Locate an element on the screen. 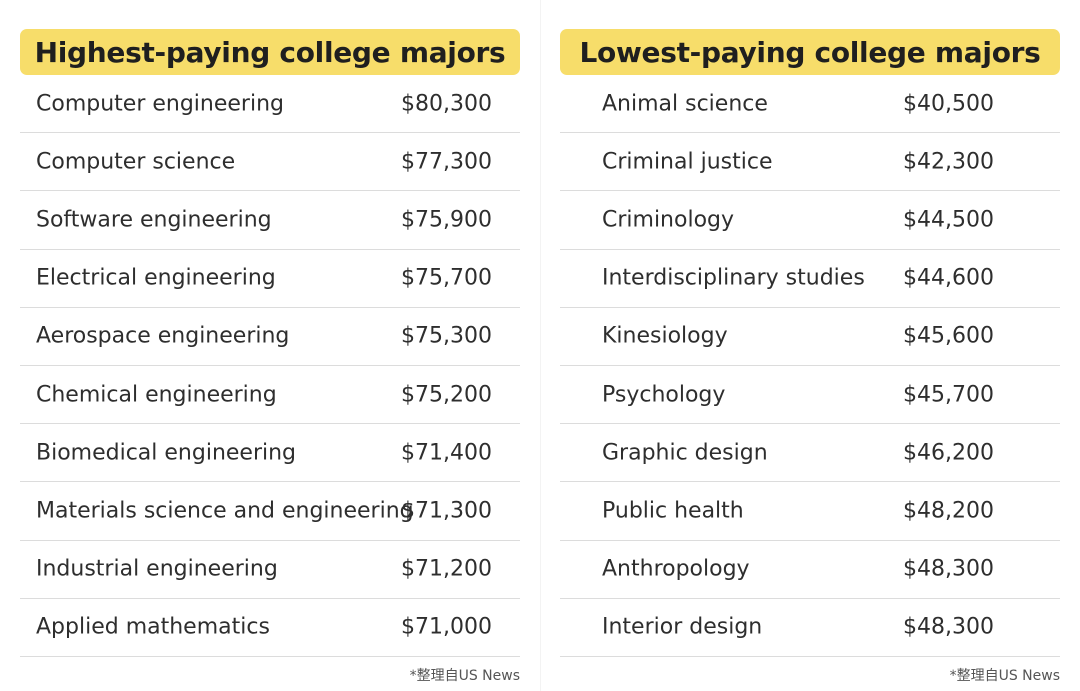  salary-value: $71,300 is located at coordinates (446, 511).